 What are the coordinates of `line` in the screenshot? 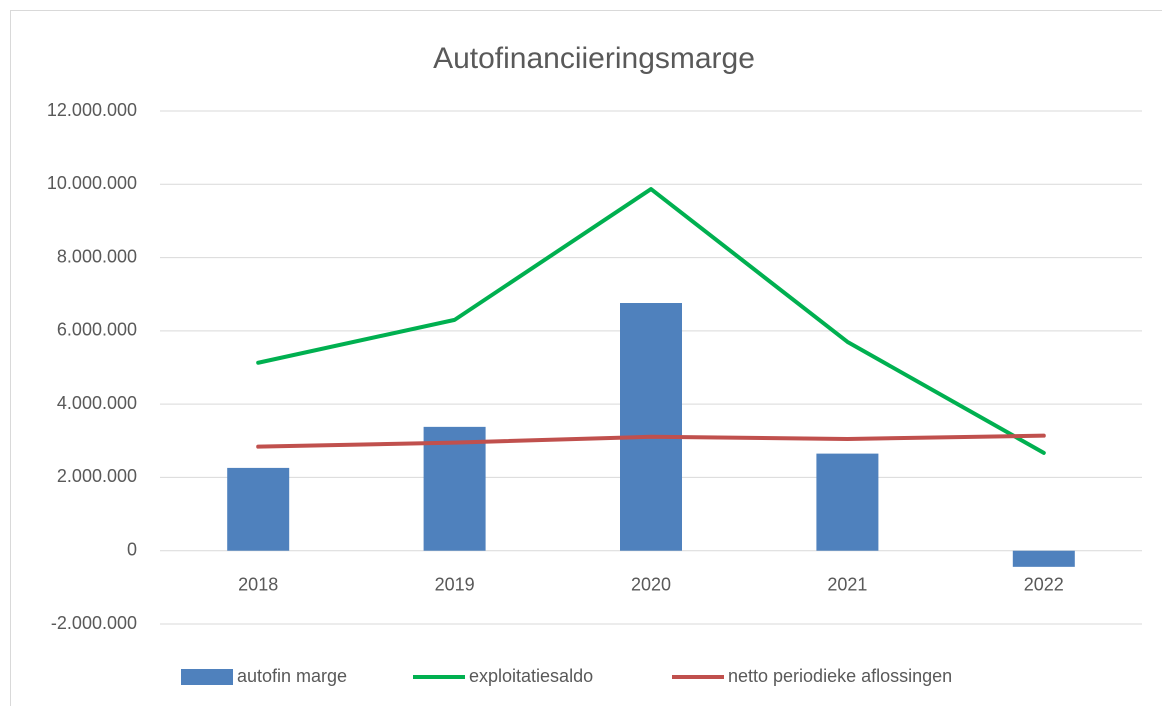 It's located at (651, 441).